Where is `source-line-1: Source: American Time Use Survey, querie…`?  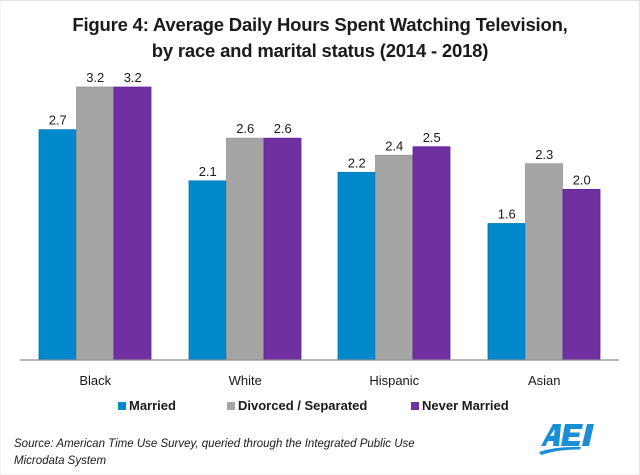
source-line-1: Source: American Time Use Survey, querie… is located at coordinates (214, 444).